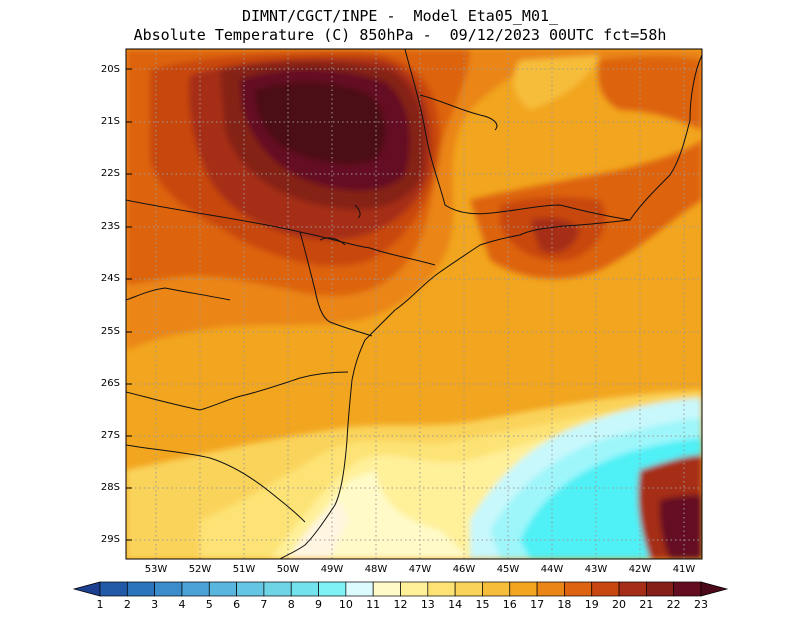  I want to click on colorbar-label: 13, so click(427, 604).